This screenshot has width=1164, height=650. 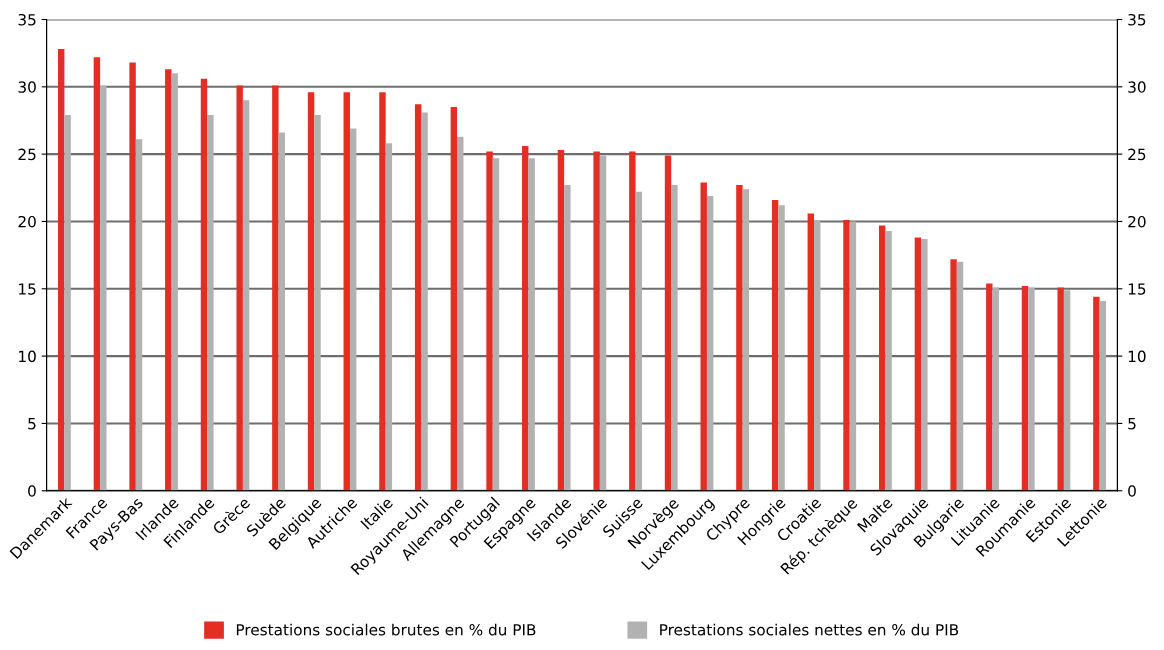 I want to click on y-tick-label: 0, so click(x=32, y=491).